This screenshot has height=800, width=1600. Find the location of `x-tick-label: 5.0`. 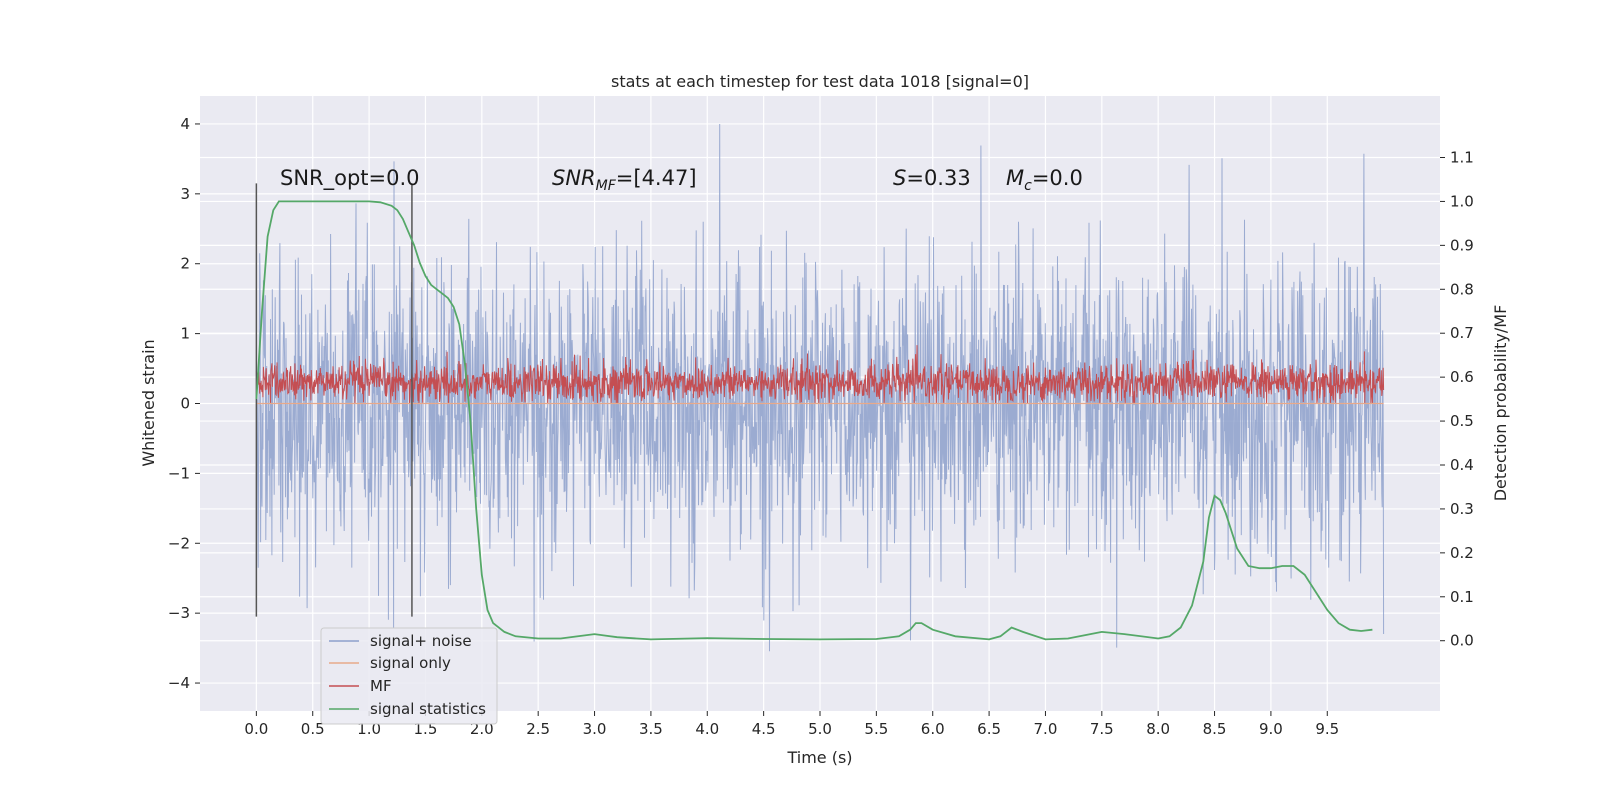

x-tick-label: 5.0 is located at coordinates (820, 729).